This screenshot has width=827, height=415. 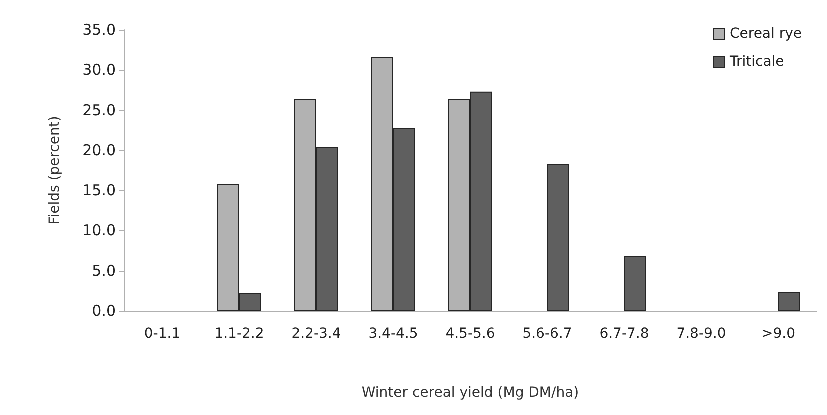 What do you see at coordinates (317, 334) in the screenshot?
I see `x-tick-label: 2.2-3.4` at bounding box center [317, 334].